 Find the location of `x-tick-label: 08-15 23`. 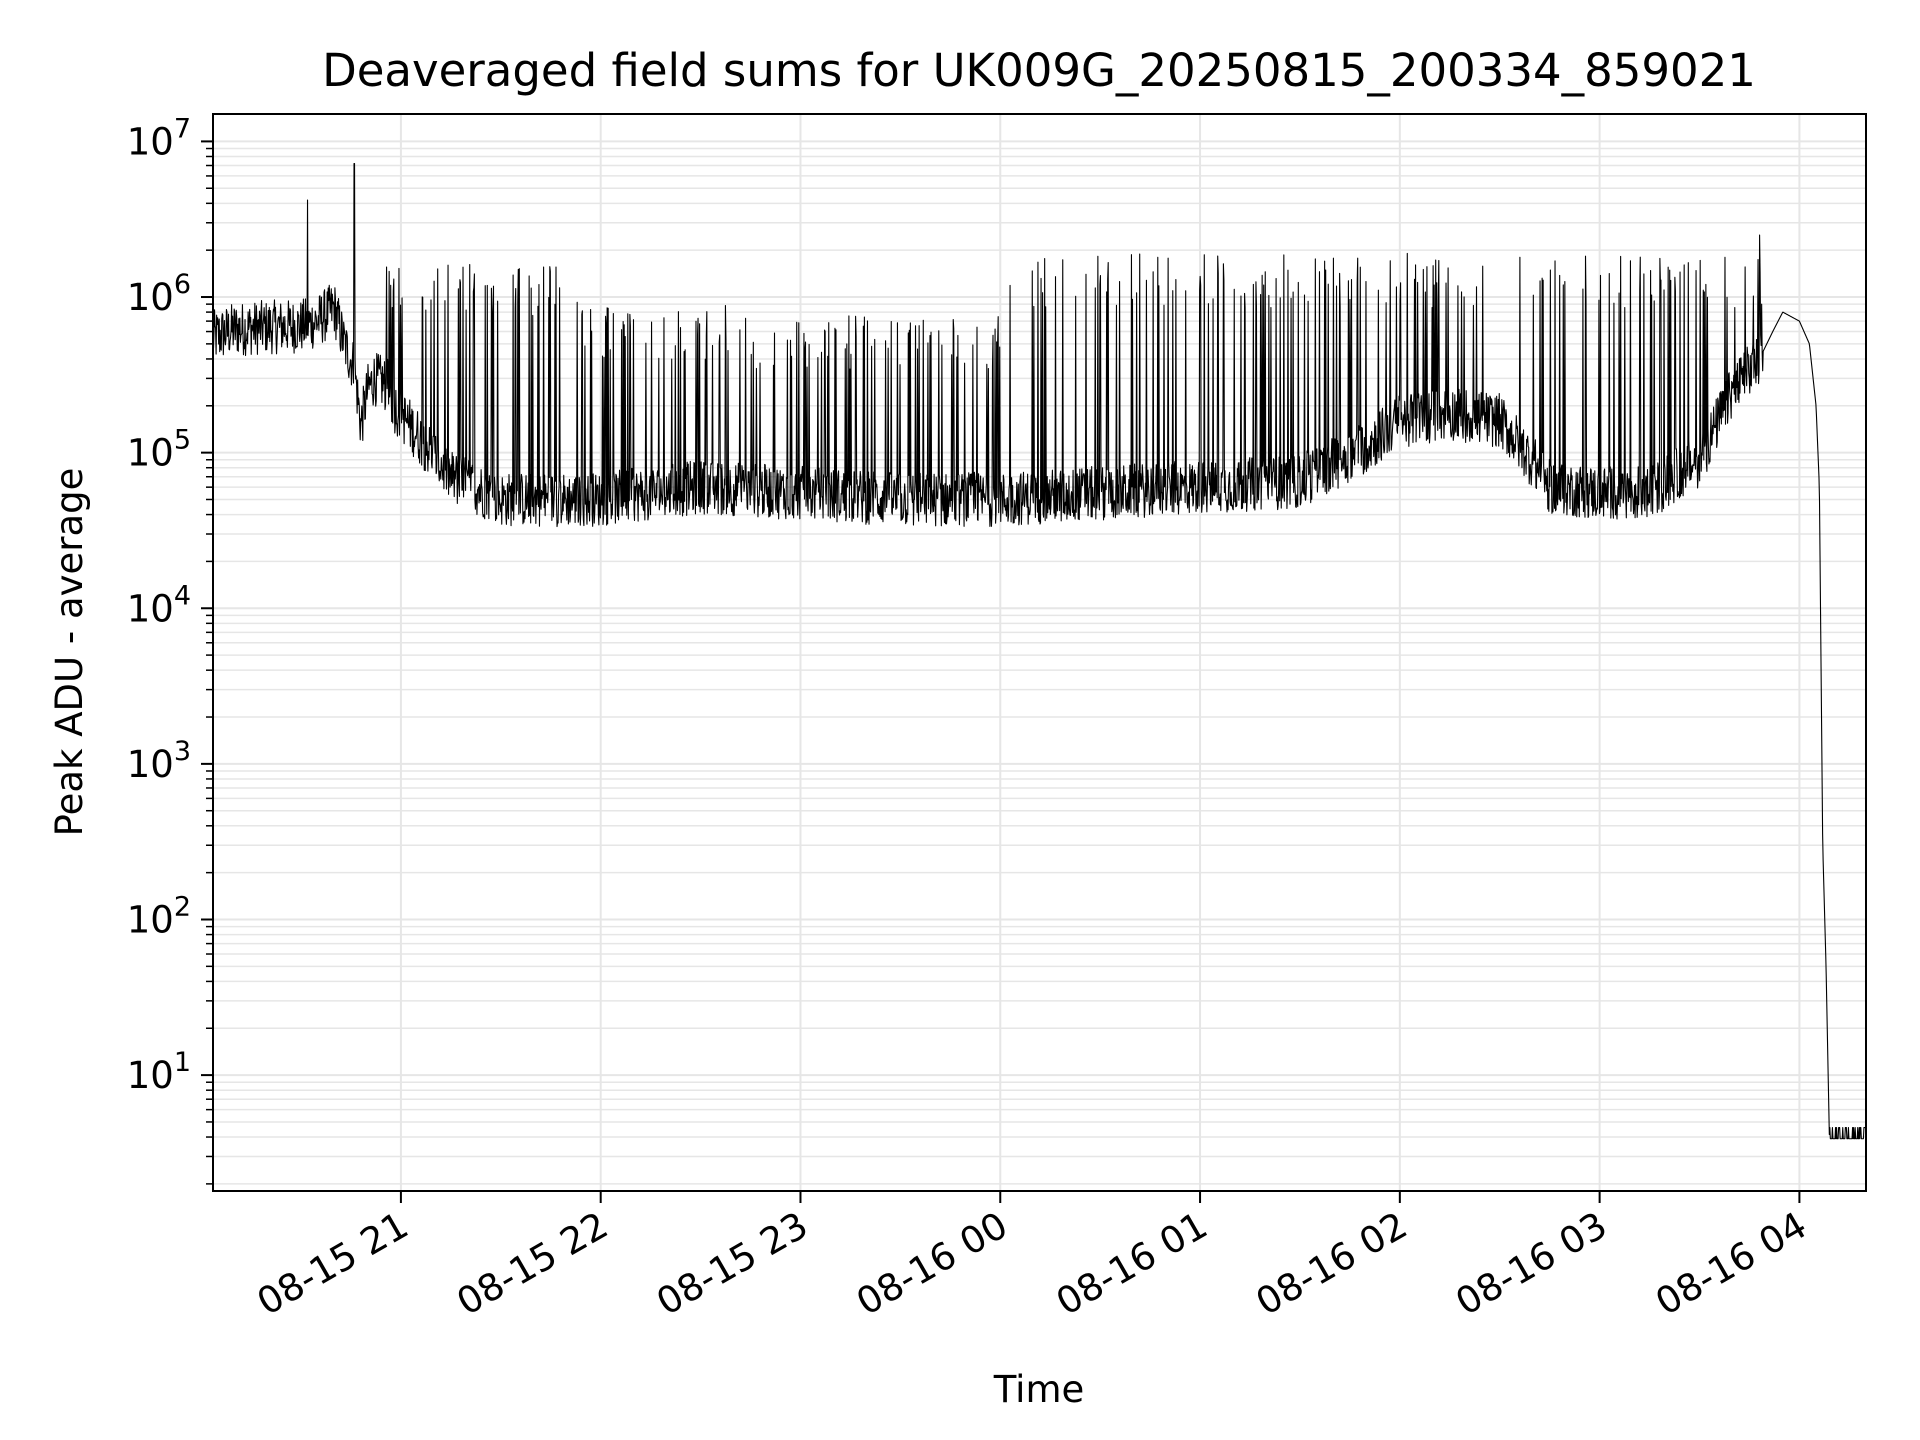

x-tick-label: 08-15 23 is located at coordinates (732, 1264).